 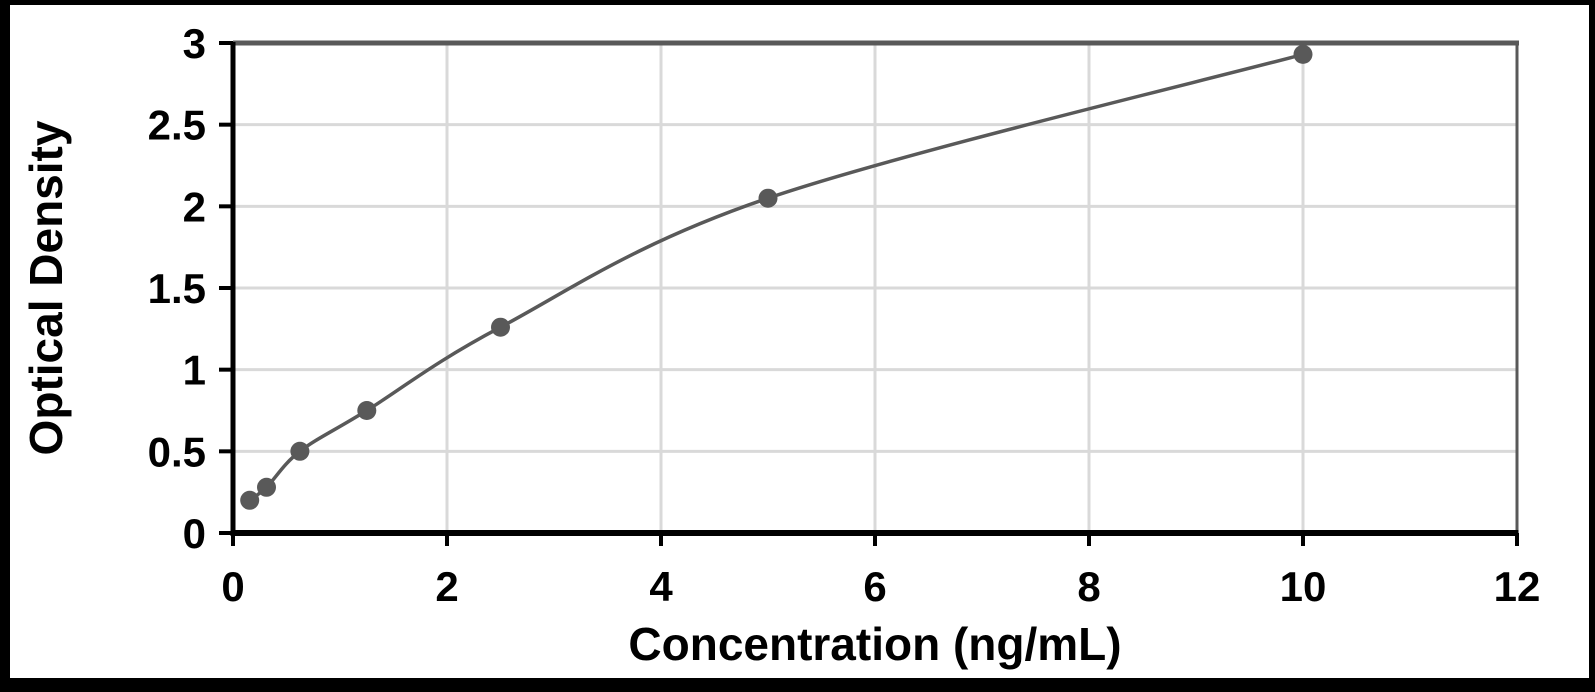 What do you see at coordinates (1303, 586) in the screenshot?
I see `x-tick-label: 10` at bounding box center [1303, 586].